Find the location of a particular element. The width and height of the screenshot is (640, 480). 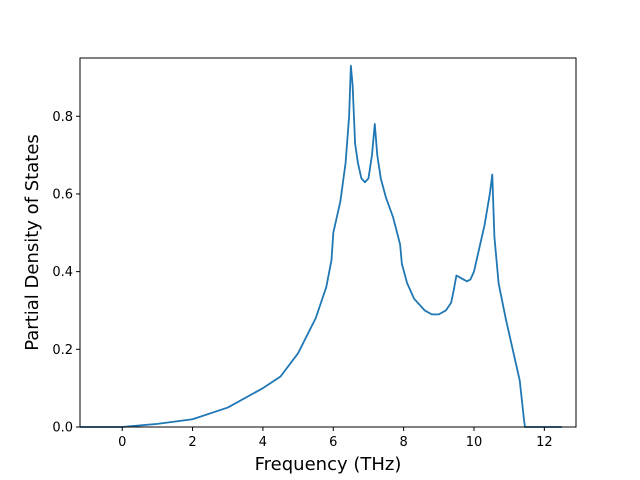

x-tick-label: 2 is located at coordinates (192, 442).